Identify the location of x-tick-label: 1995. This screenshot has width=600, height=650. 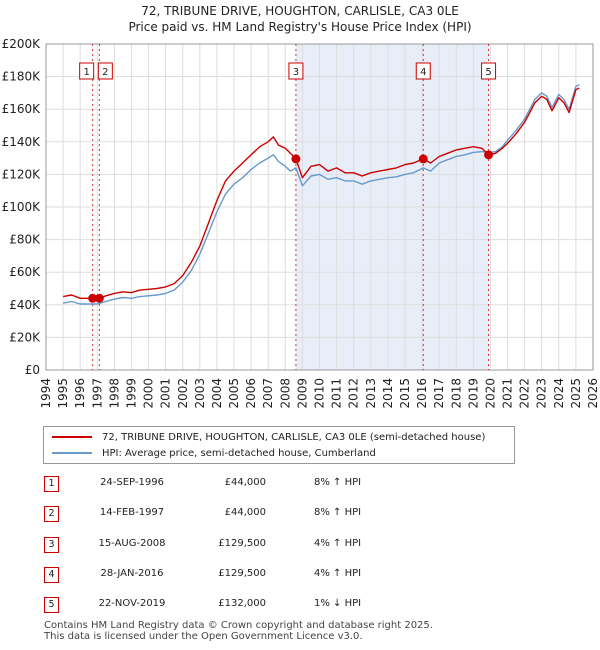
(63, 393).